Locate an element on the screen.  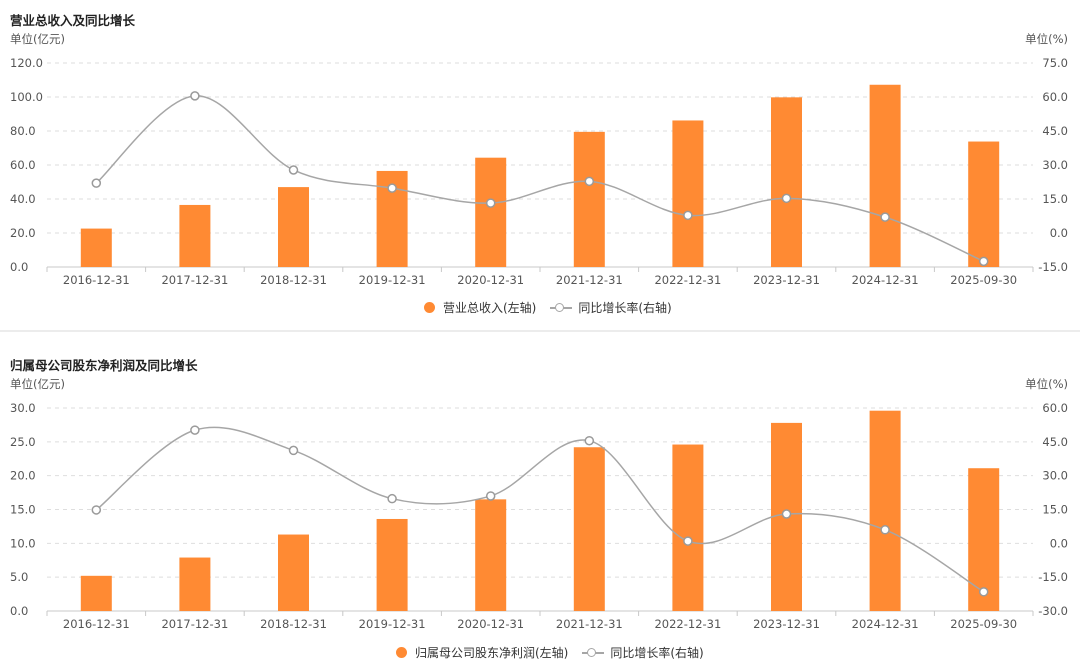
legend-bar-label: 营业总收入(左轴) is located at coordinates (490, 308).